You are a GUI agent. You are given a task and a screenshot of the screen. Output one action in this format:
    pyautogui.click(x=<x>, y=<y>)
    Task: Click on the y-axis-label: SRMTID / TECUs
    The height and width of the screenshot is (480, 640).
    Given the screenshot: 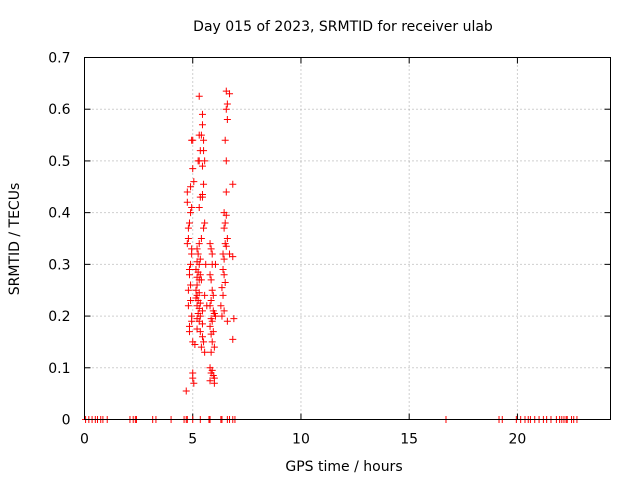 What is the action you would take?
    pyautogui.click(x=15, y=239)
    